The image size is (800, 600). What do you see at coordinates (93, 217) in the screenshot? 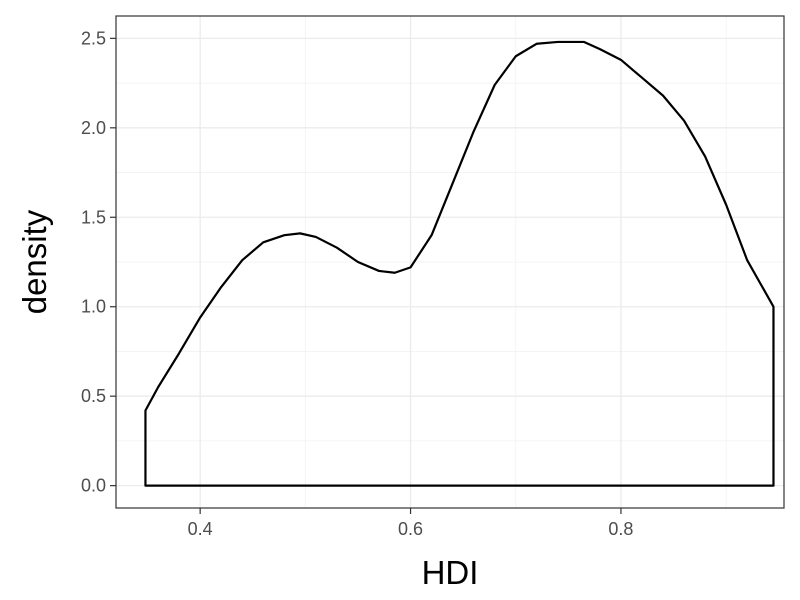
I see `y-tick-label: 1.5` at bounding box center [93, 217].